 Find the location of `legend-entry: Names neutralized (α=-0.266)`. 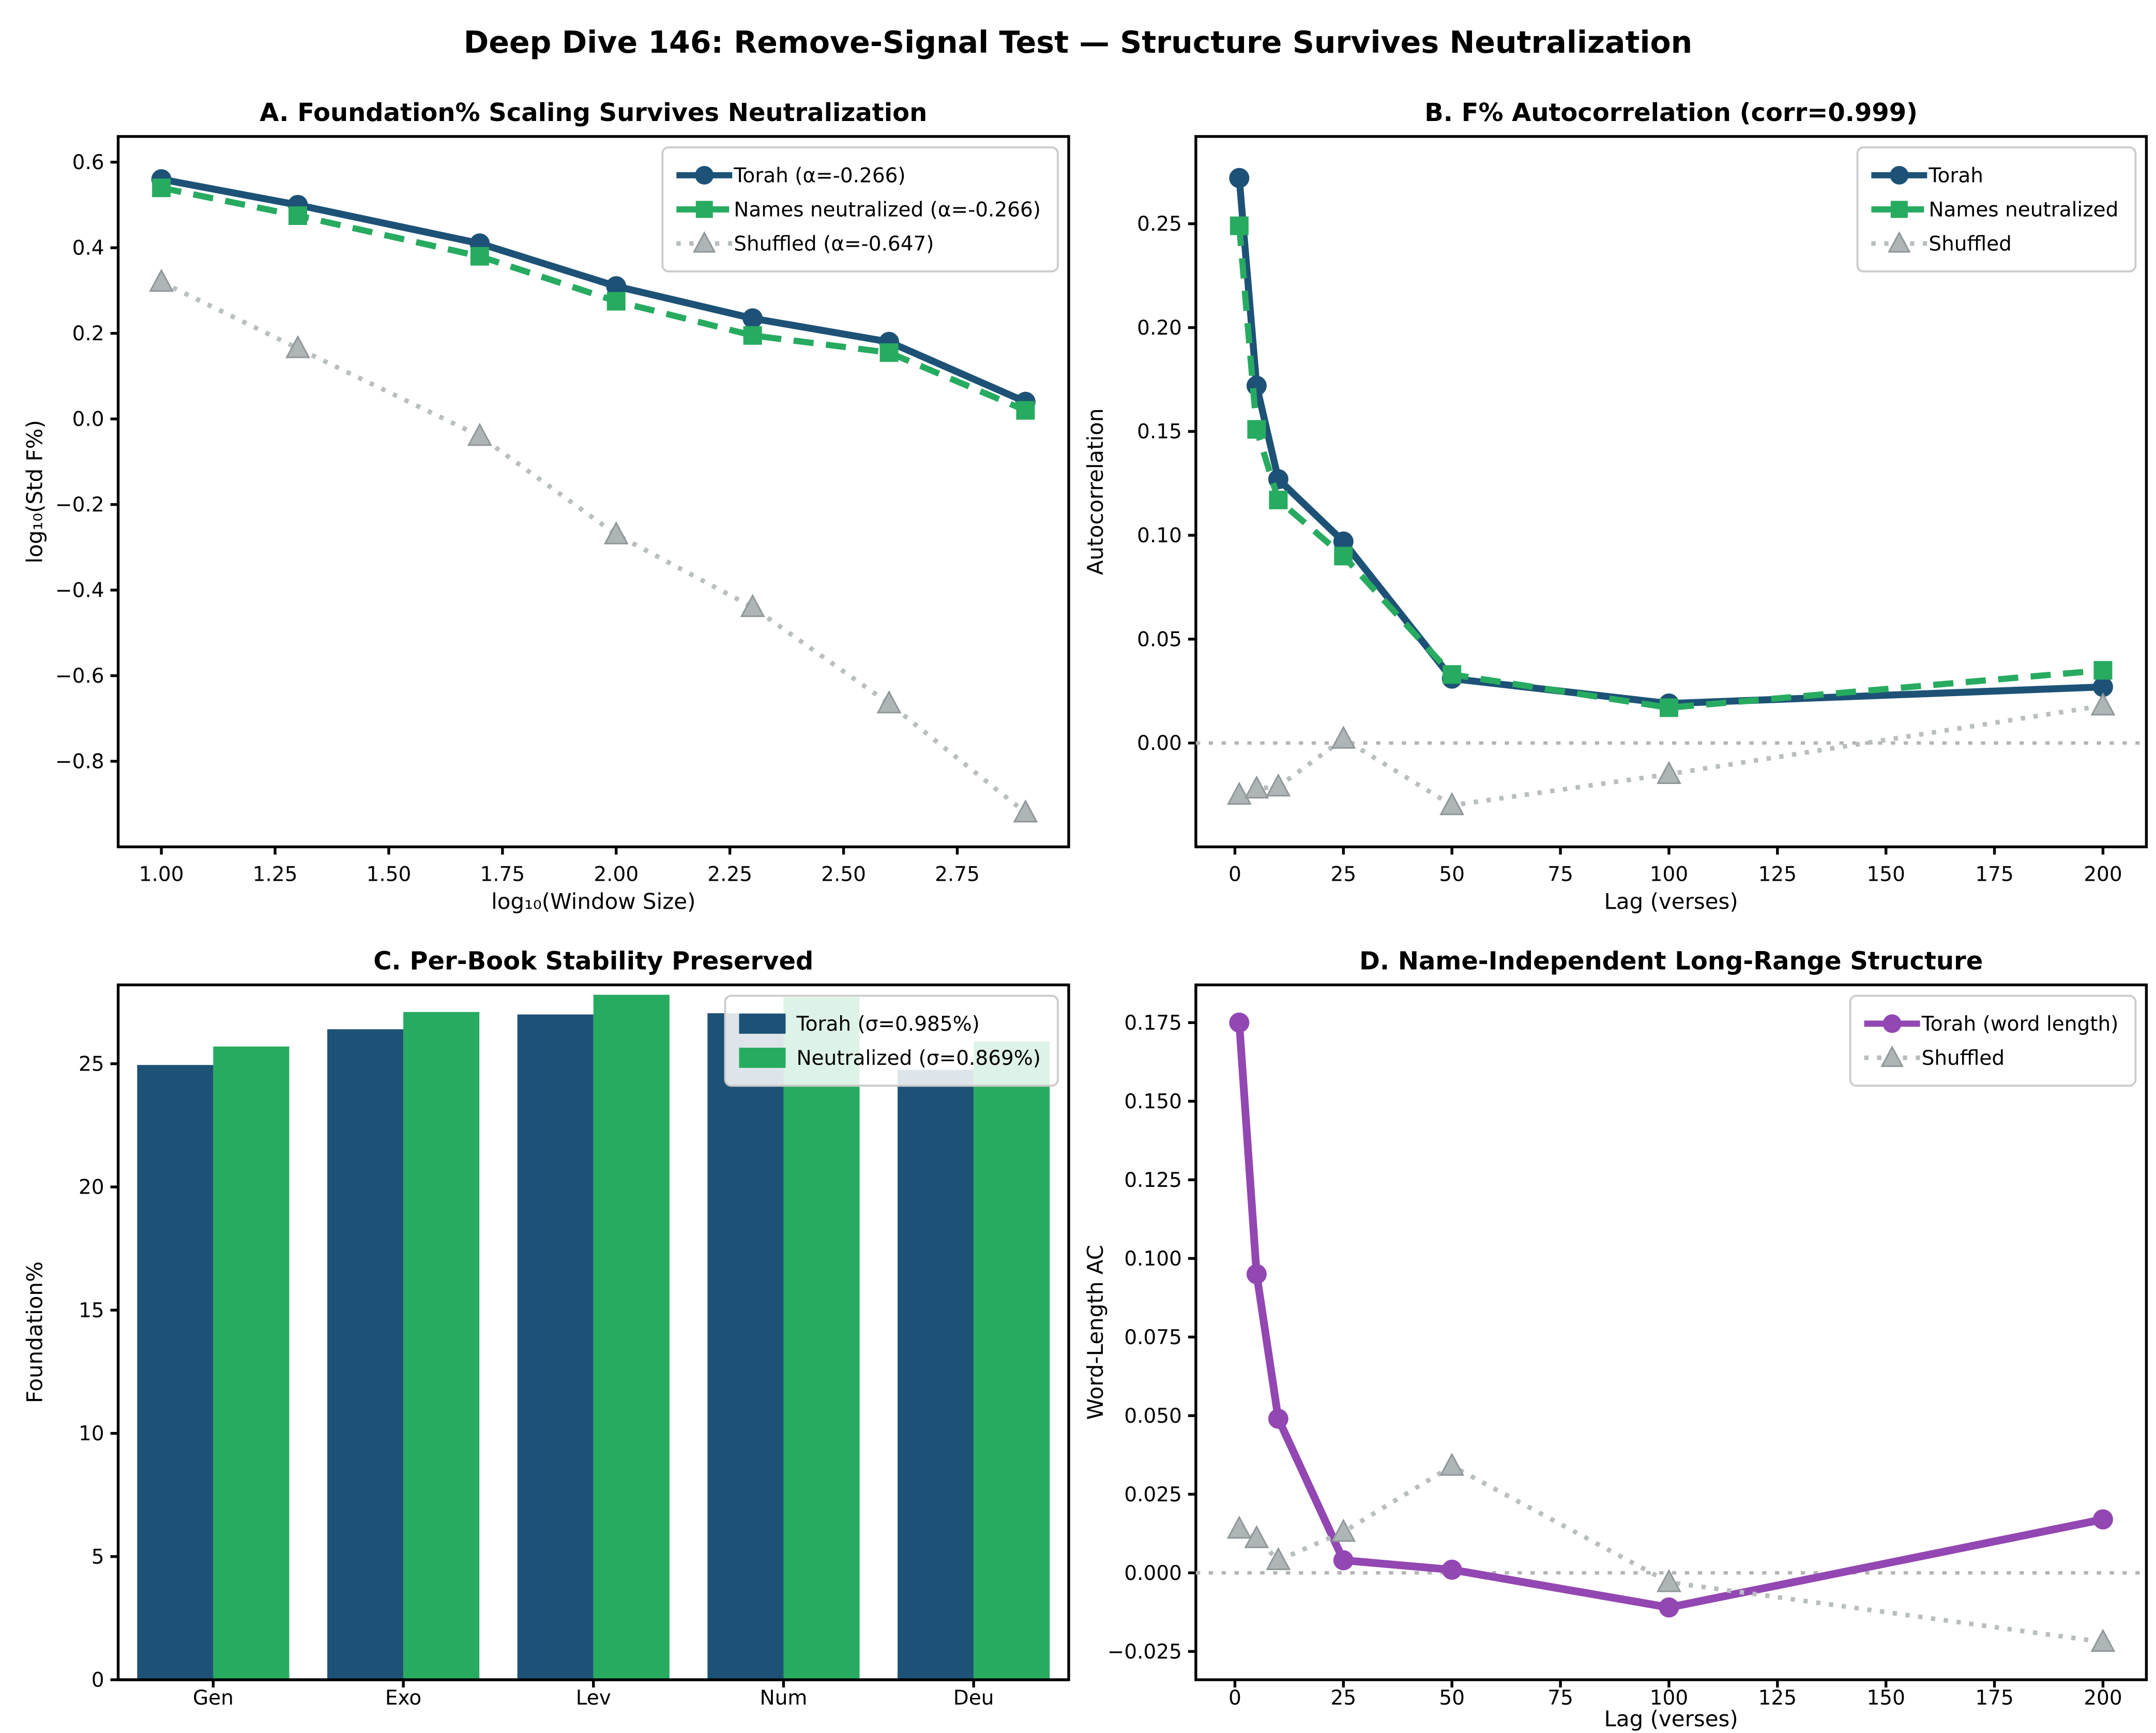

legend-entry: Names neutralized (α=-0.266) is located at coordinates (859, 209).